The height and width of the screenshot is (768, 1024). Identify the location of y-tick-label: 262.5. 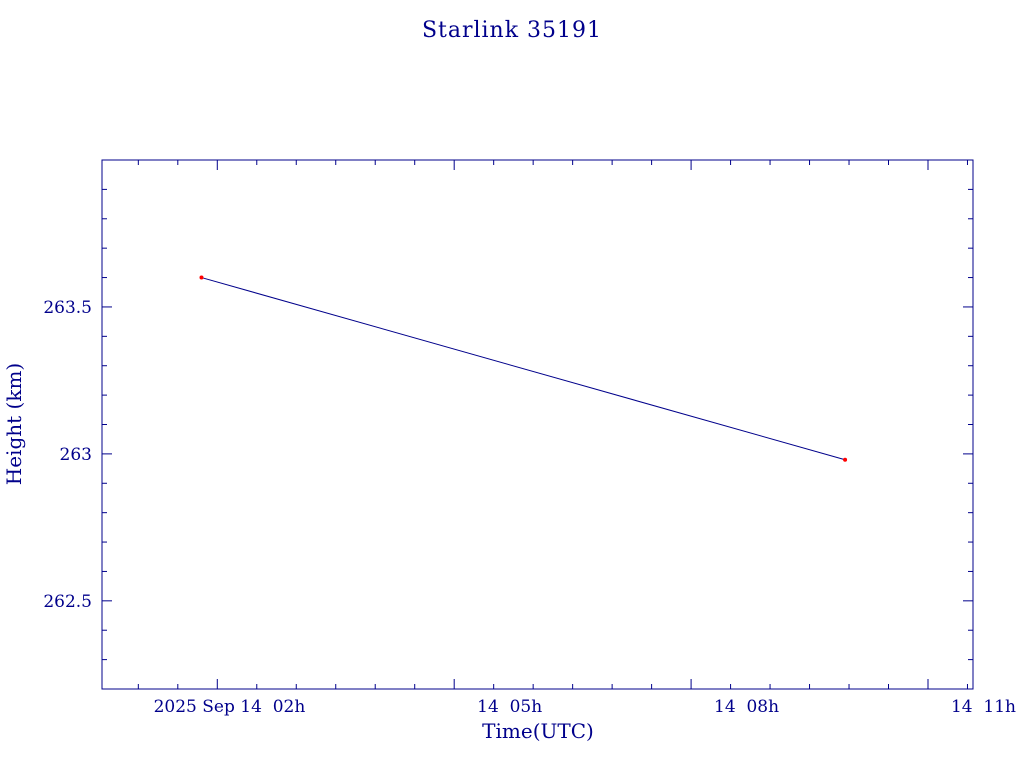
(67, 602).